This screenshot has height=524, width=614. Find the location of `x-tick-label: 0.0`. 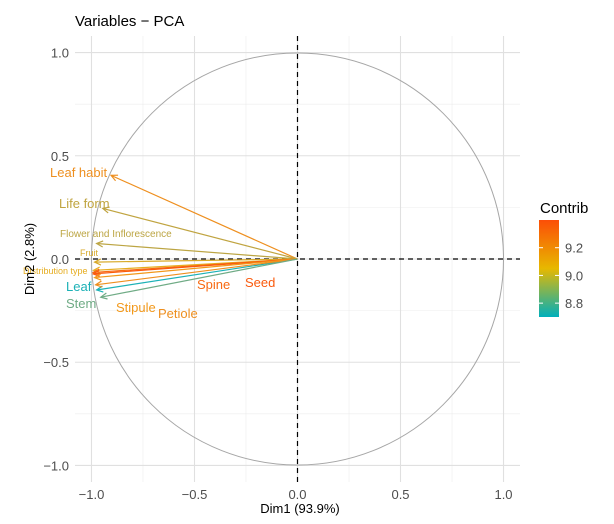

x-tick-label: 0.0 is located at coordinates (297, 494).